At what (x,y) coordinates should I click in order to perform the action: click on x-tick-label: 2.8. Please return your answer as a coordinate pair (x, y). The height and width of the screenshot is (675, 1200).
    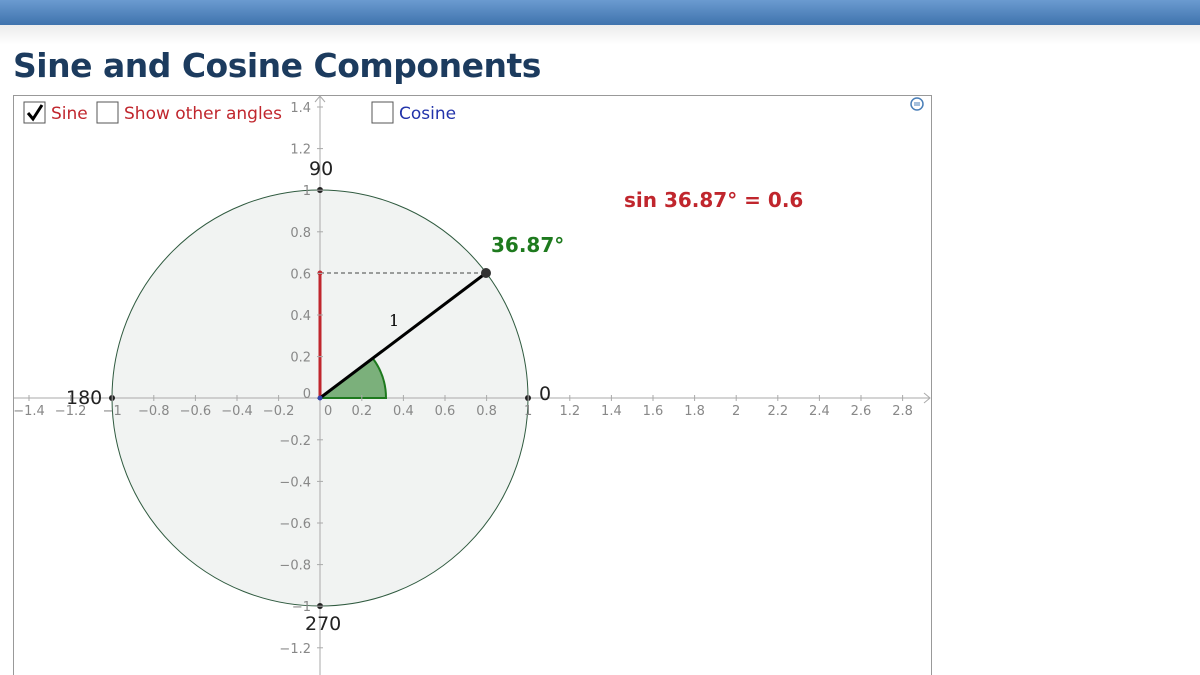
    Looking at the image, I should click on (902, 411).